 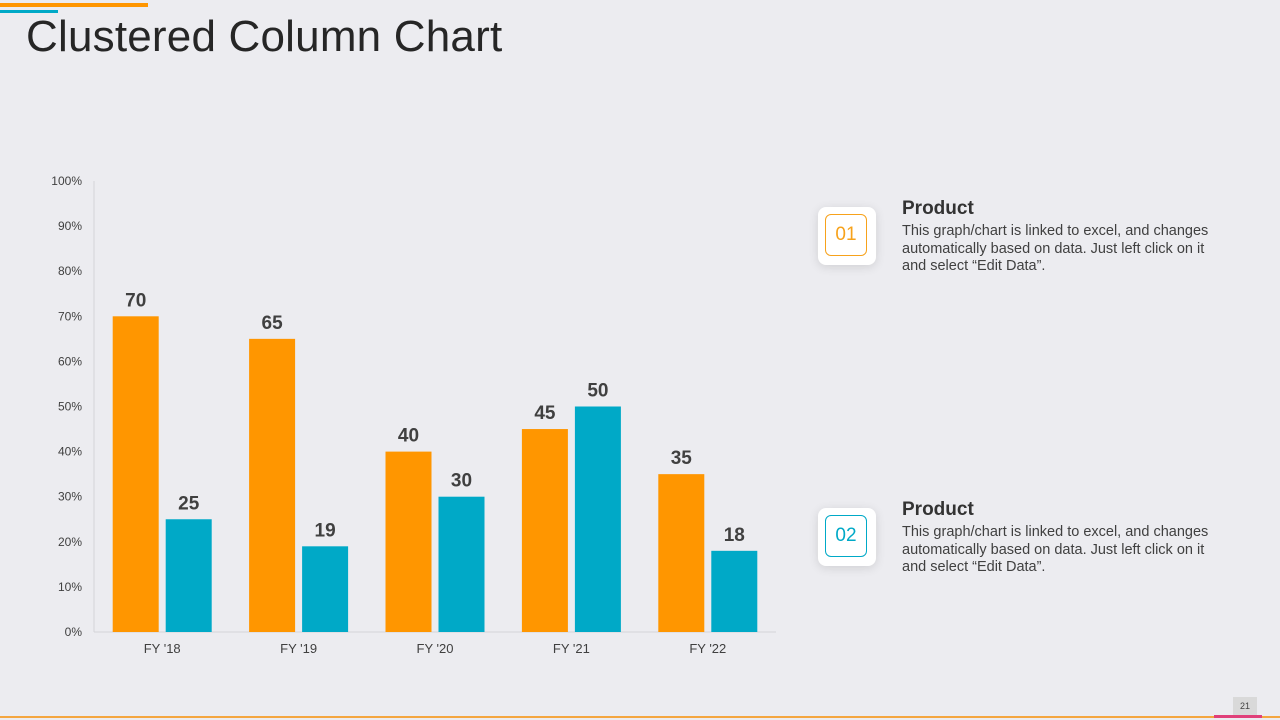 What do you see at coordinates (435, 648) in the screenshot?
I see `x-tick-label: FY '20` at bounding box center [435, 648].